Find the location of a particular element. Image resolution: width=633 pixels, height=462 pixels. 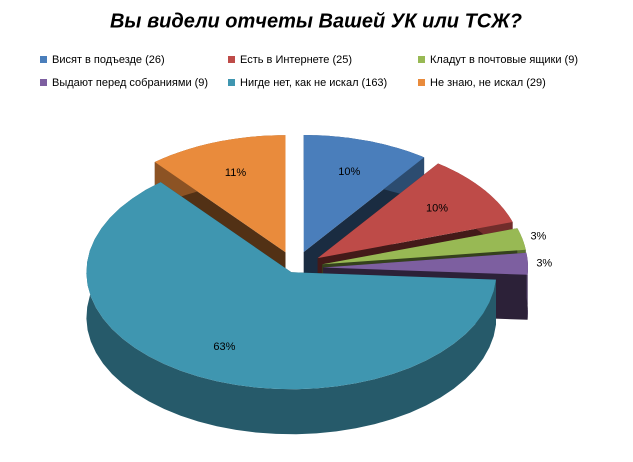

legend-label: Есть в Интернете (25) is located at coordinates (296, 60).